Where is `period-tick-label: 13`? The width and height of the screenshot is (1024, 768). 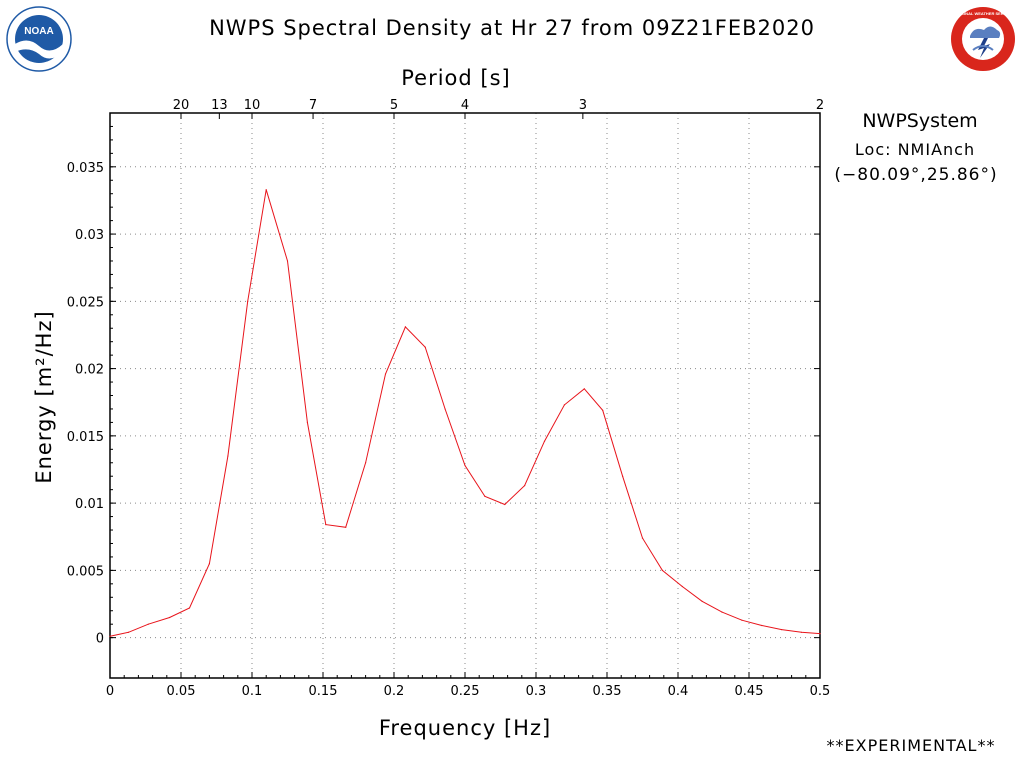
period-tick-label: 13 is located at coordinates (219, 105).